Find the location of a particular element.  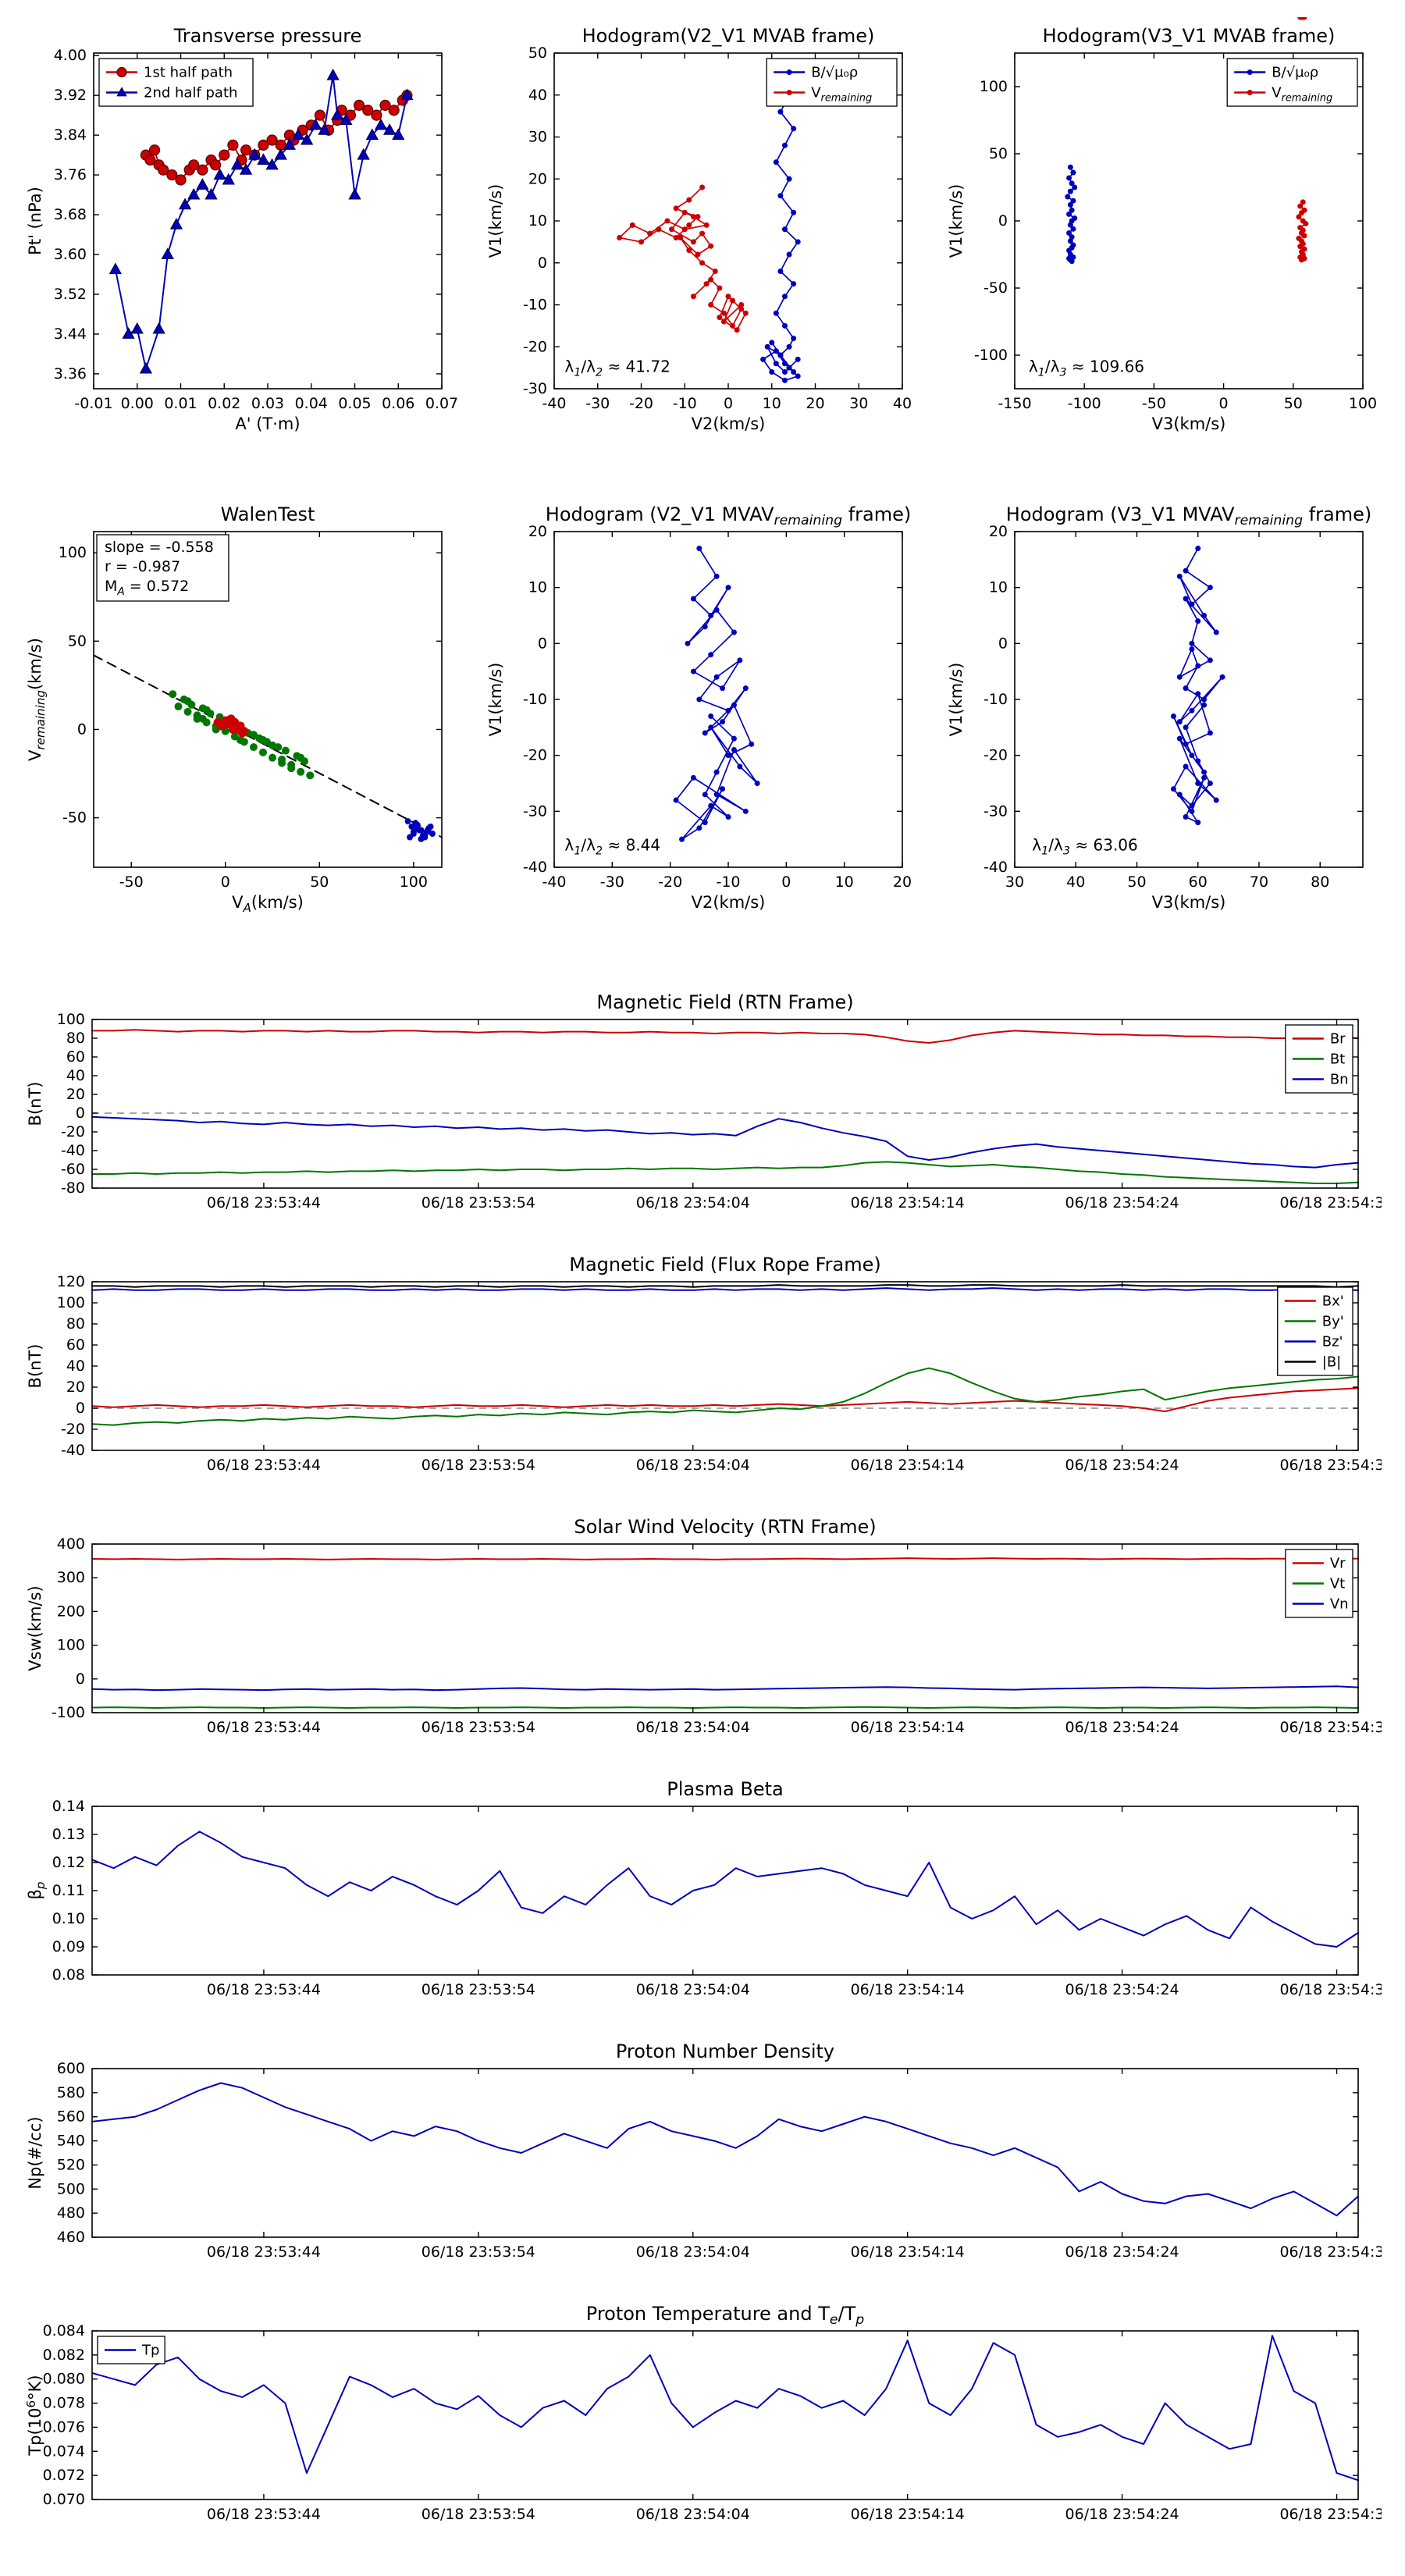

svg-text: 0.10 is located at coordinates (68, 1918).